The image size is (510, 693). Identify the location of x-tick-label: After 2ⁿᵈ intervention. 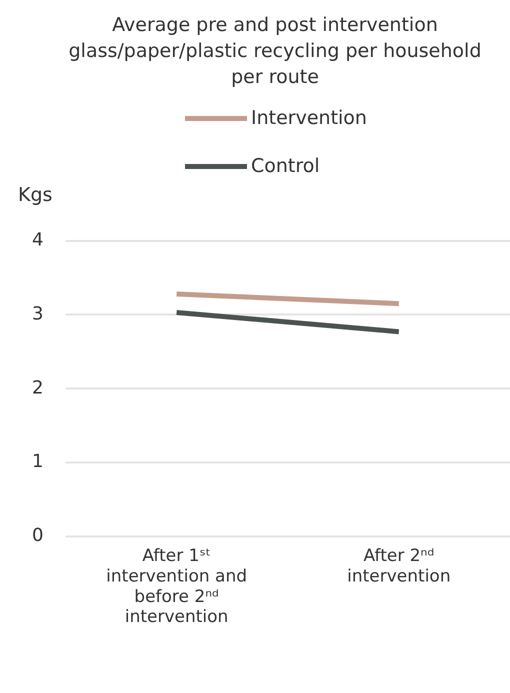
(399, 566).